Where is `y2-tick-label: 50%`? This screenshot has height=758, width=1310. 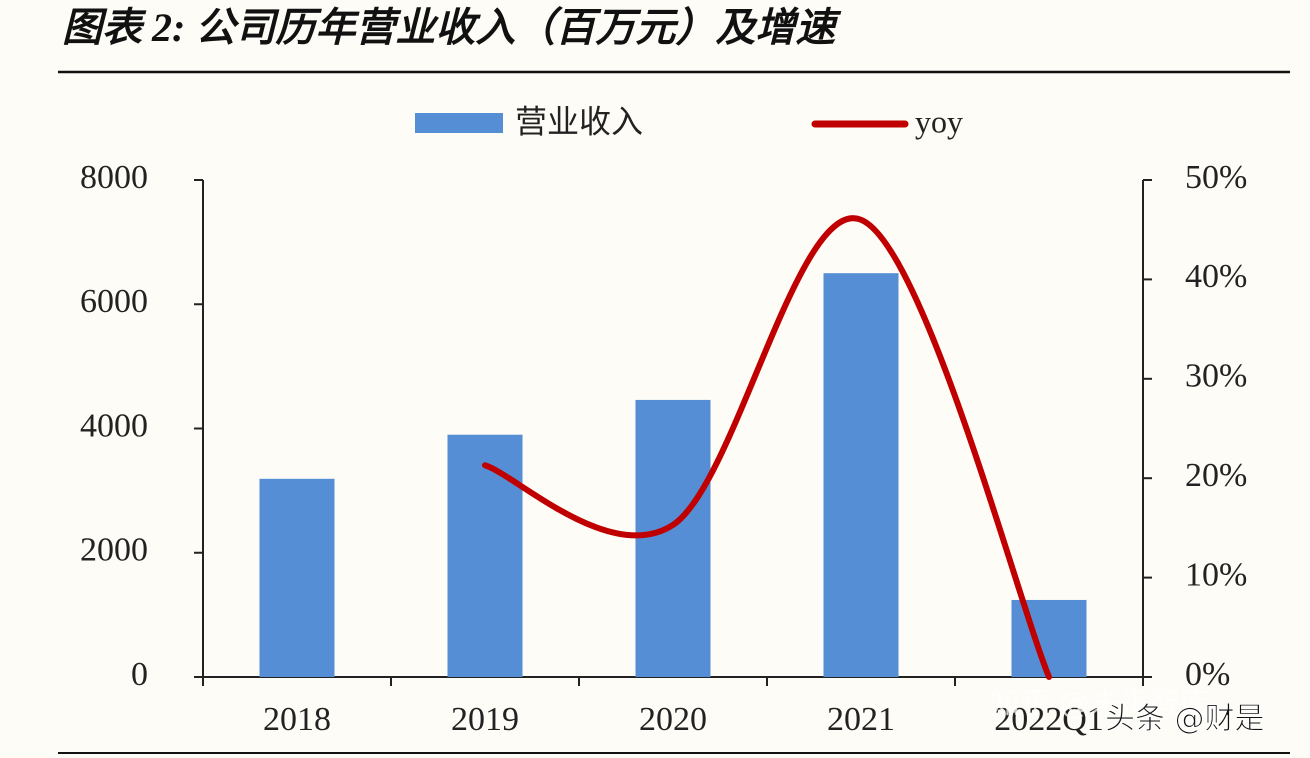
y2-tick-label: 50% is located at coordinates (1216, 177).